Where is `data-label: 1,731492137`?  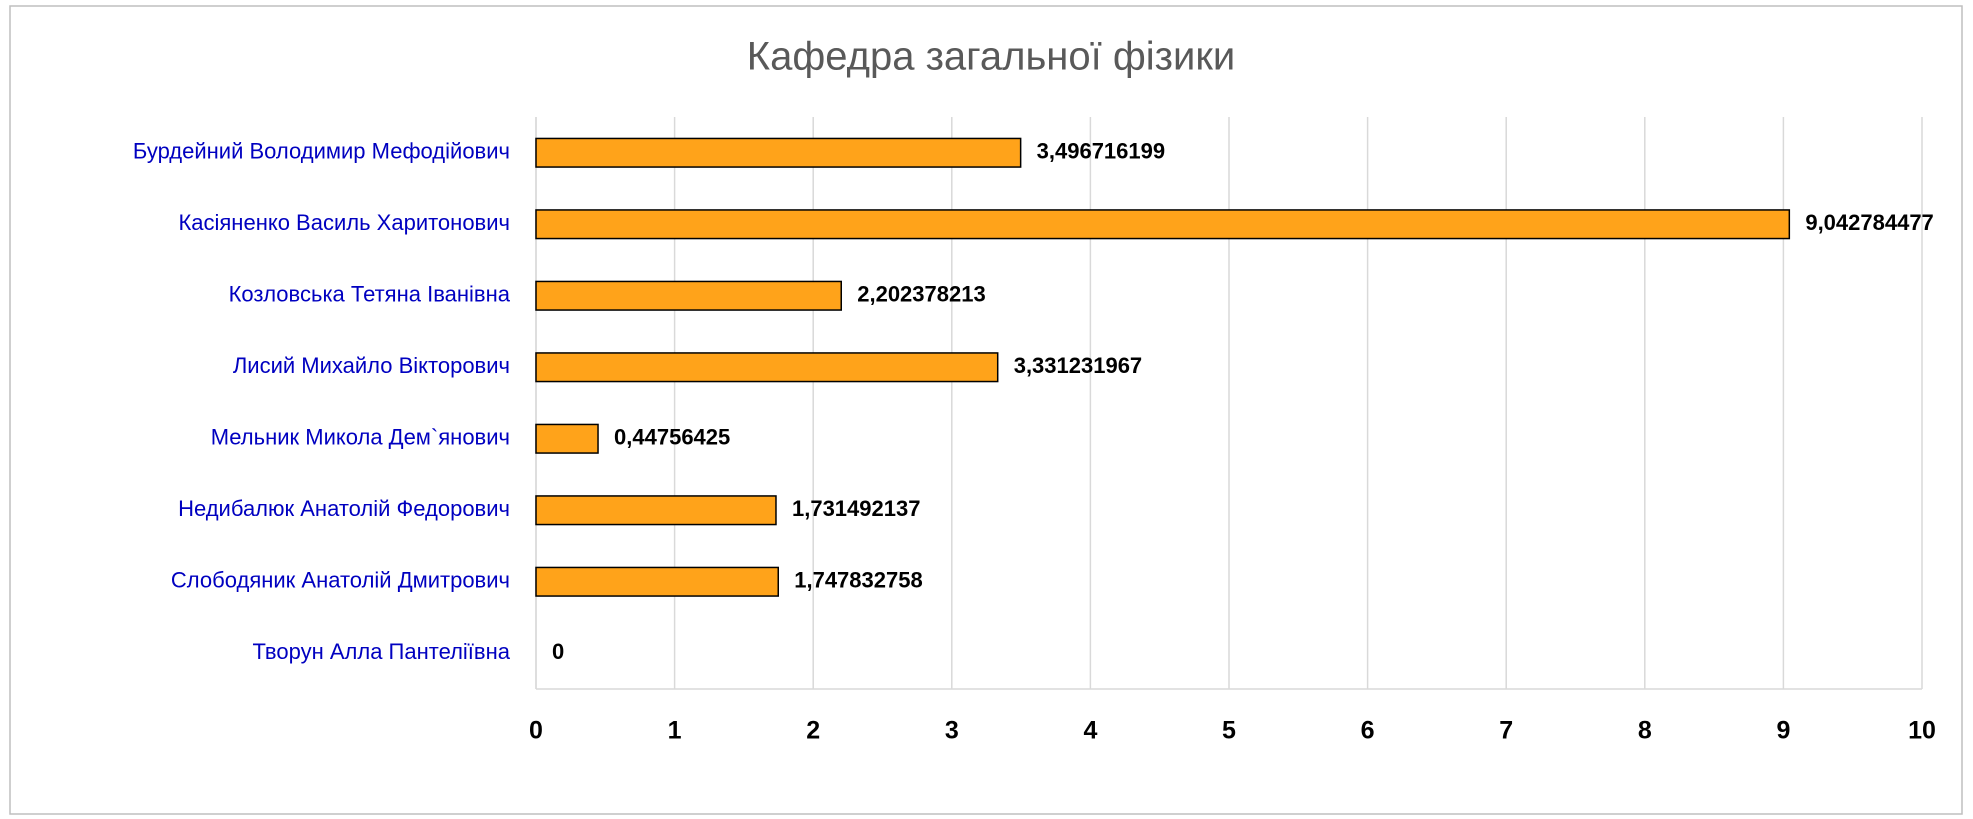
data-label: 1,731492137 is located at coordinates (856, 508).